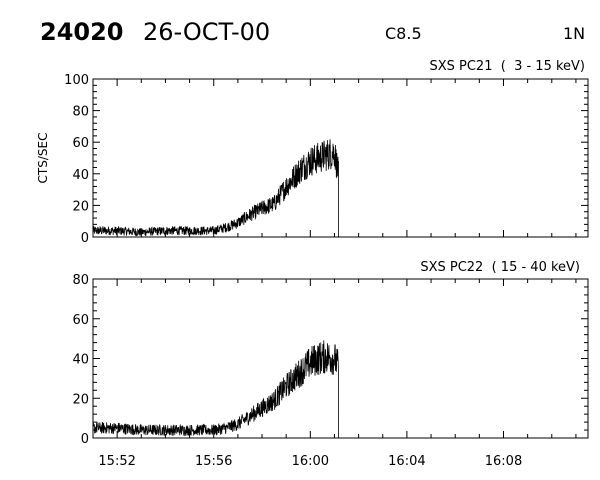 This screenshot has height=480, width=600. I want to click on x-tick-labels: 15:52 15:56 16:00 16:04 16:08, so click(310, 461).